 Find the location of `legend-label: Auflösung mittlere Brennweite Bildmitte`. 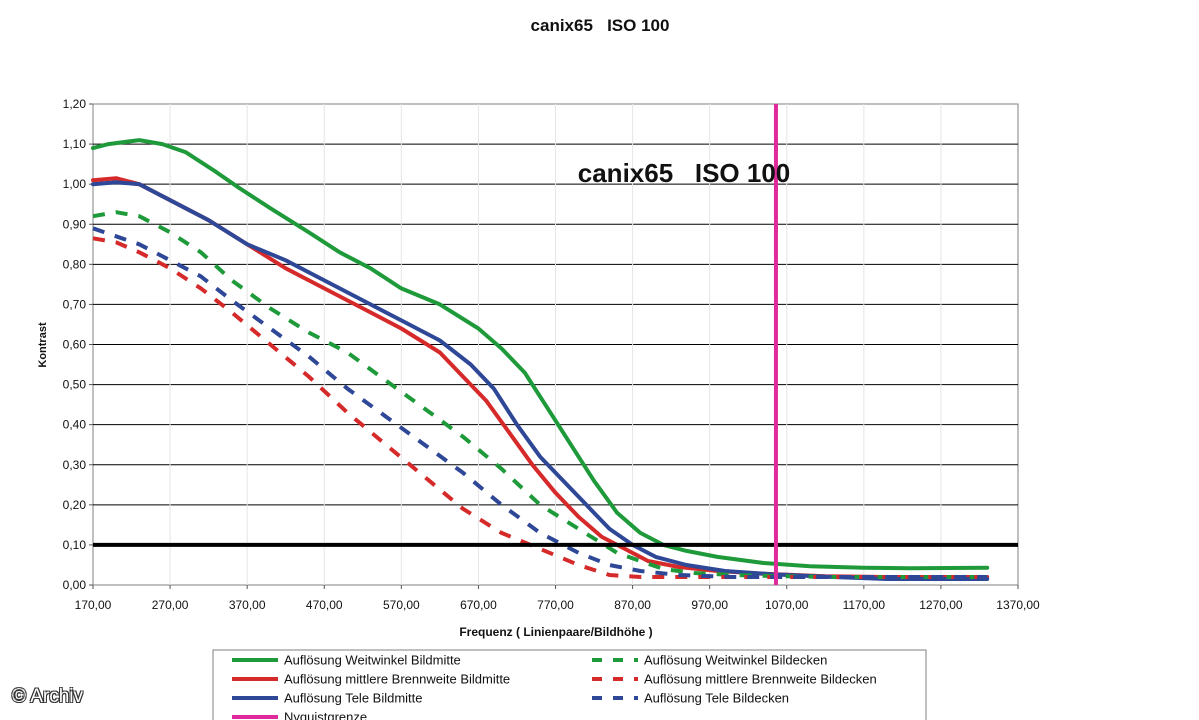

legend-label: Auflösung mittlere Brennweite Bildmitte is located at coordinates (397, 679).